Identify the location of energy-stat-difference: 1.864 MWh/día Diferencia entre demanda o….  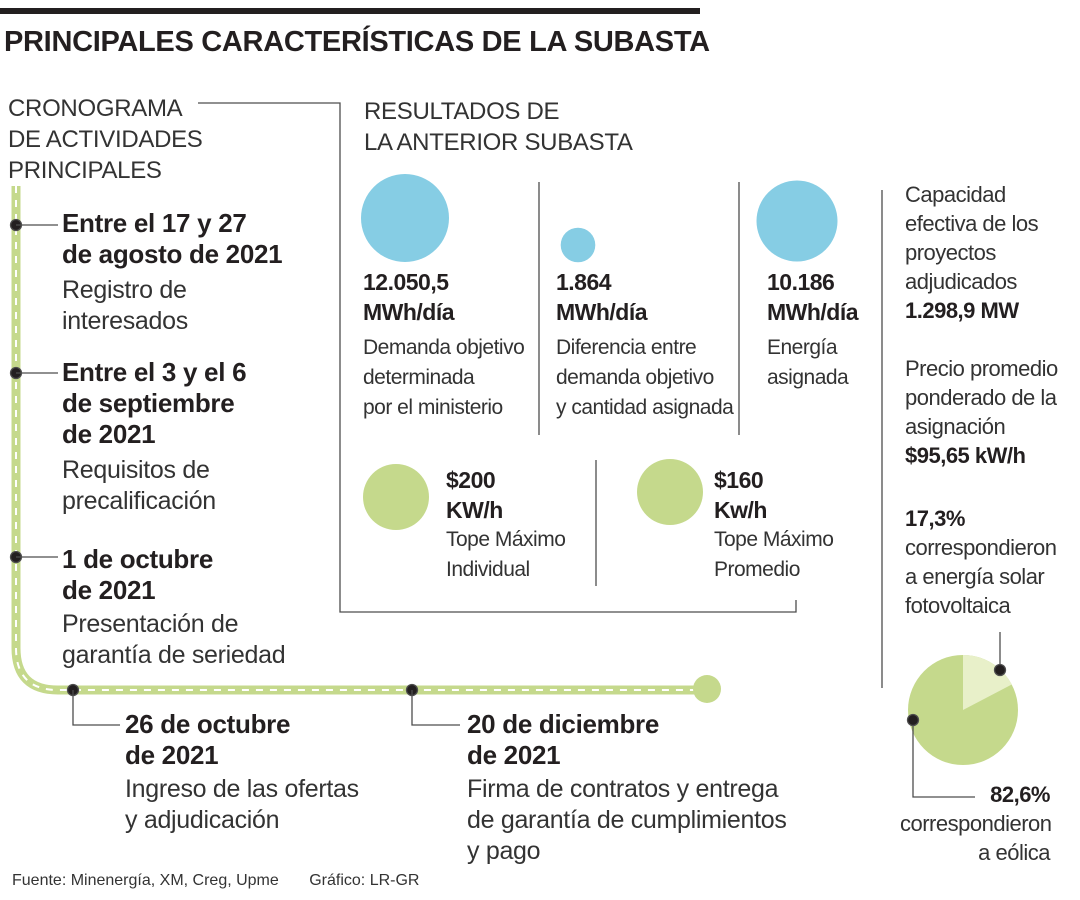
(645, 345).